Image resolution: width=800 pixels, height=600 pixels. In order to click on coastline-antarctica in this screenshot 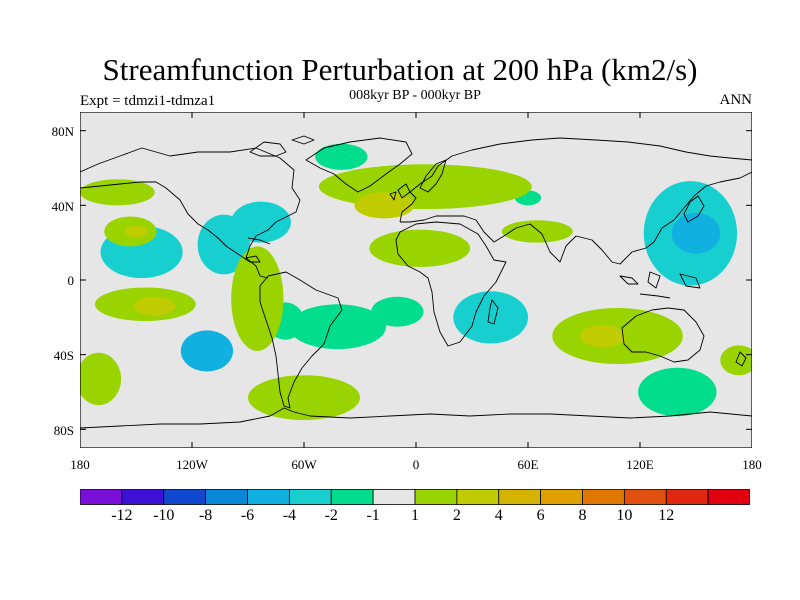, I will do `click(416, 418)`.